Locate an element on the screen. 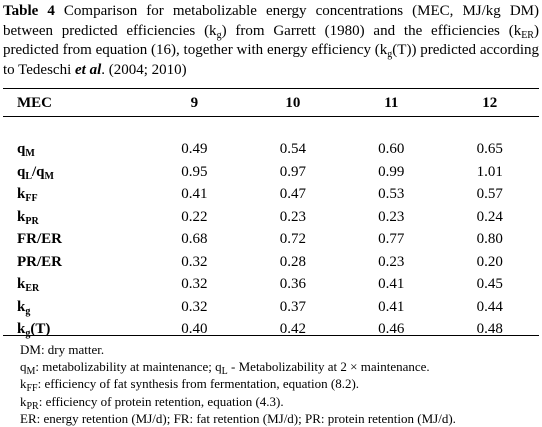 Image resolution: width=542 pixels, height=427 pixels. table-row: kg 0.32 0.37 0.41 0.44 is located at coordinates (271, 307).